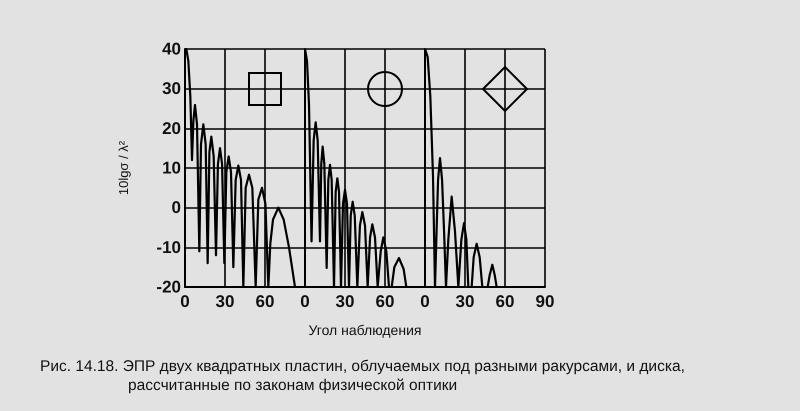 The width and height of the screenshot is (800, 411). What do you see at coordinates (171, 128) in the screenshot?
I see `y-tick-label: 20` at bounding box center [171, 128].